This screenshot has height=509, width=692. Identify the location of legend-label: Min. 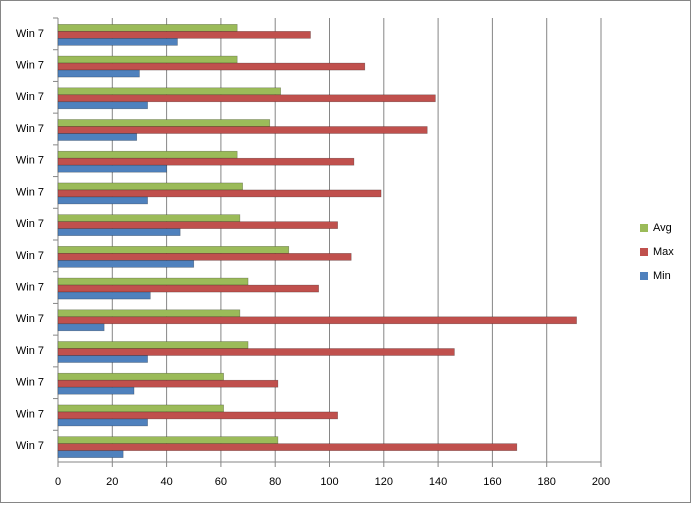
(662, 276).